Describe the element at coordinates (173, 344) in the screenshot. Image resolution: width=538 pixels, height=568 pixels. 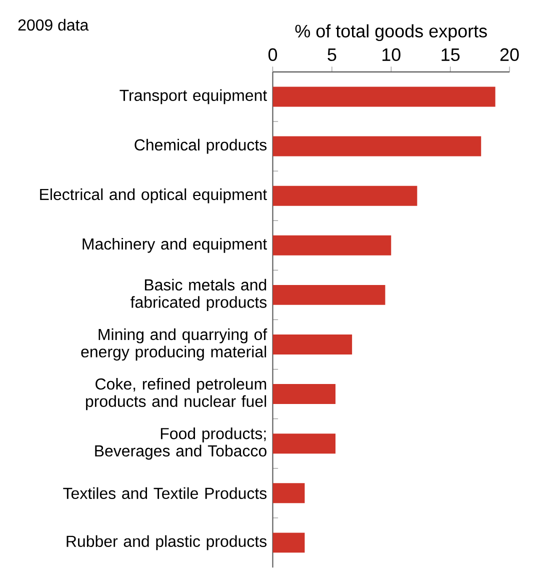
I see `y-tick-label: Mining and quarrying of energy producing material` at that location.